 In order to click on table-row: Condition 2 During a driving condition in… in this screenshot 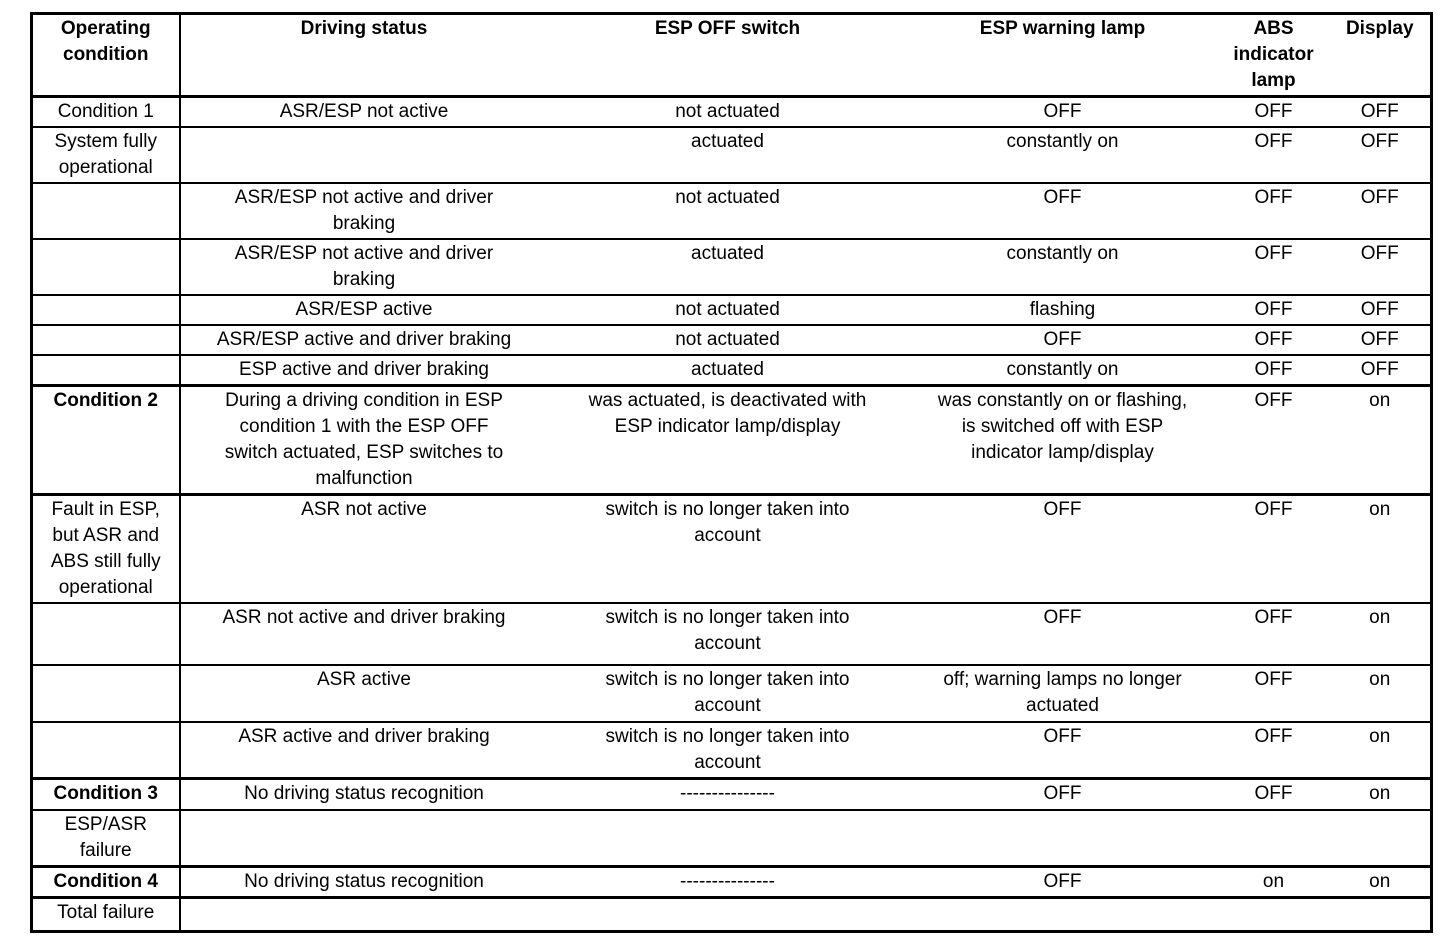, I will do `click(731, 440)`.